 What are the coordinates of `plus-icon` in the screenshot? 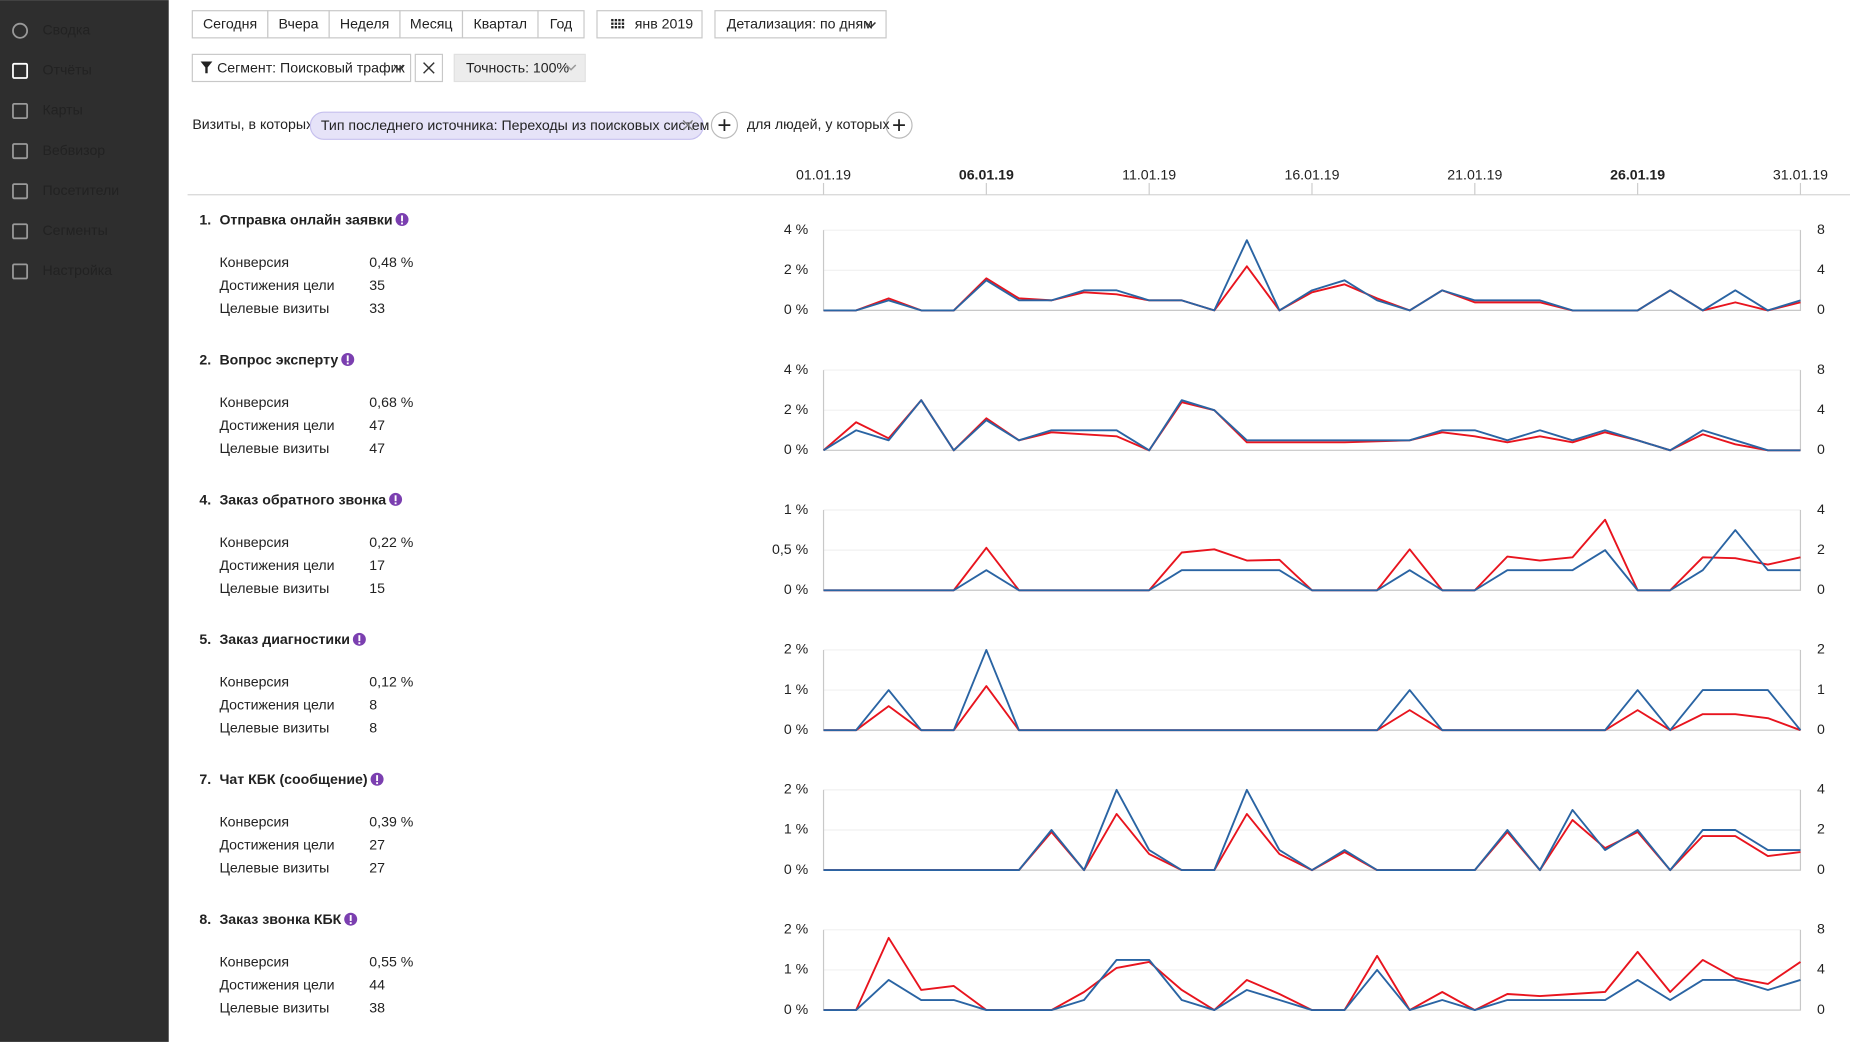 It's located at (899, 125).